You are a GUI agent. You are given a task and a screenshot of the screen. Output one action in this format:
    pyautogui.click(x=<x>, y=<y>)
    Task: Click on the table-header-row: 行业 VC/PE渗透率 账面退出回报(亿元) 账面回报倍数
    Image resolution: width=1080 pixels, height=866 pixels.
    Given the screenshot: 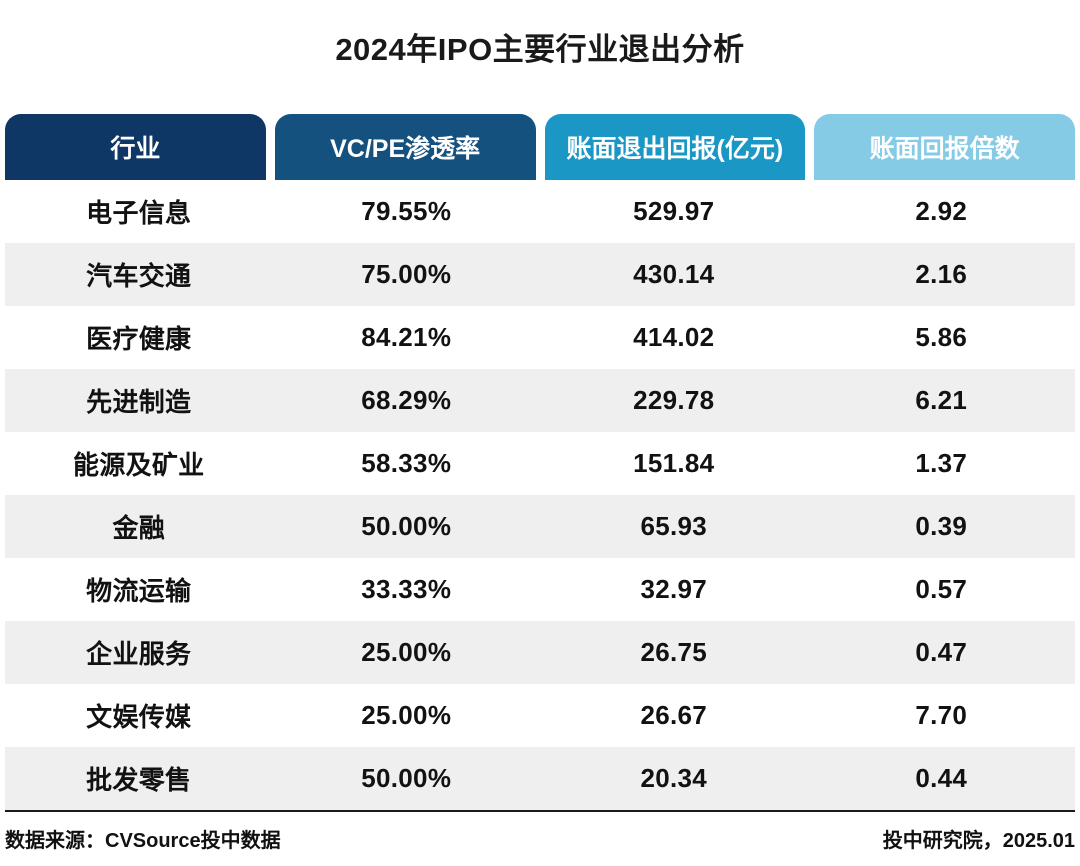 What is the action you would take?
    pyautogui.click(x=540, y=147)
    